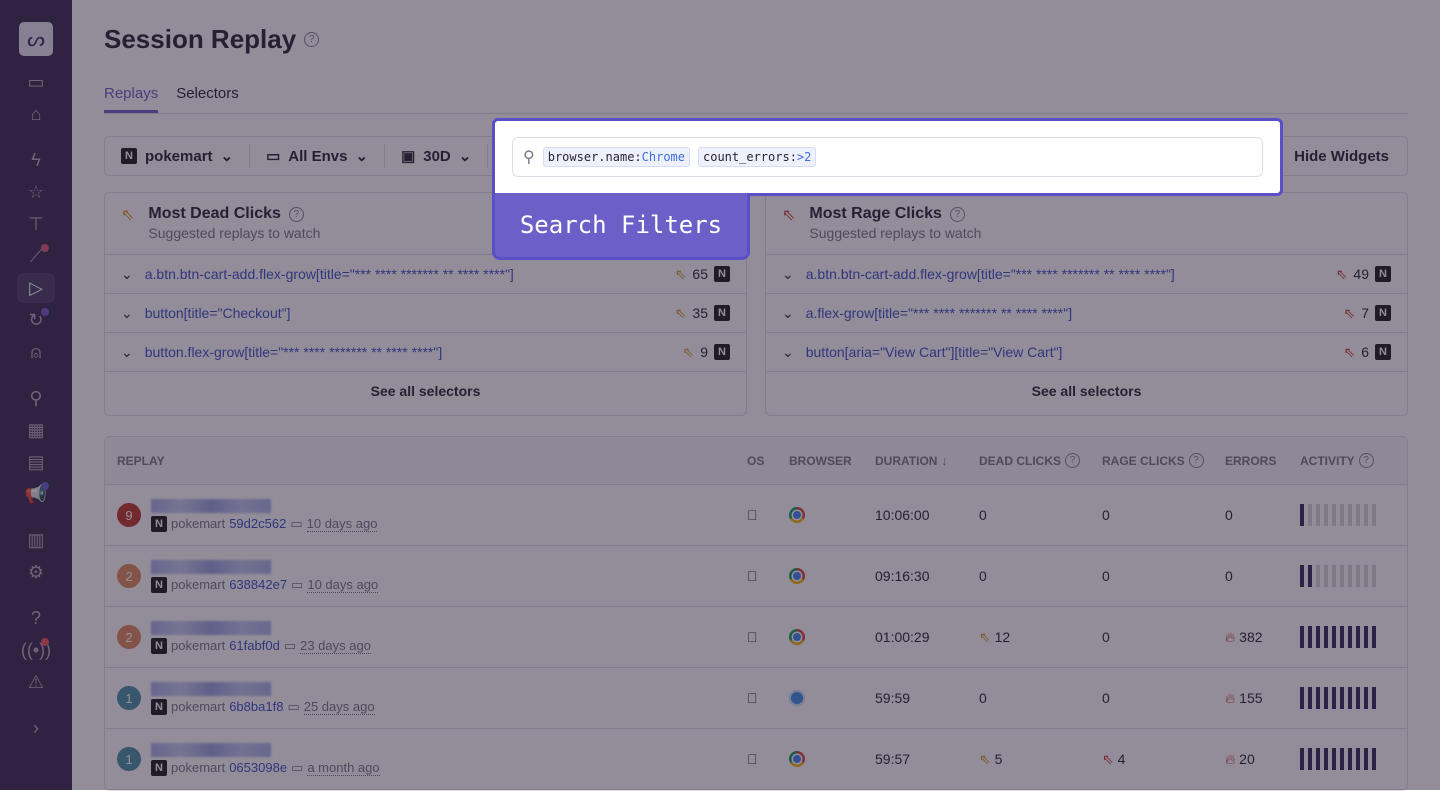 The width and height of the screenshot is (1440, 791). I want to click on duration-sort-header: DURATION ↓, so click(911, 460).